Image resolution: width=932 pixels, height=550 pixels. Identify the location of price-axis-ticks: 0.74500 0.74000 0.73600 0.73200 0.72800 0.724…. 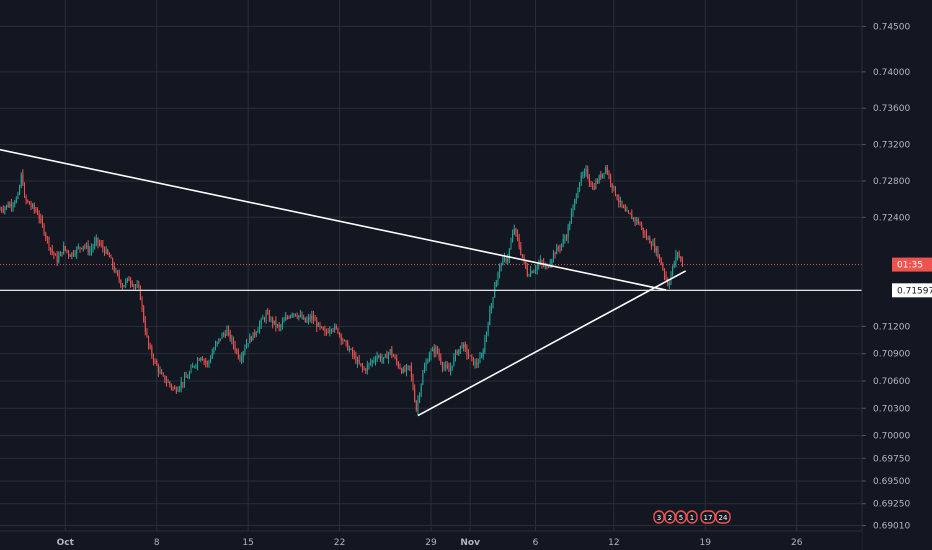
(886, 277).